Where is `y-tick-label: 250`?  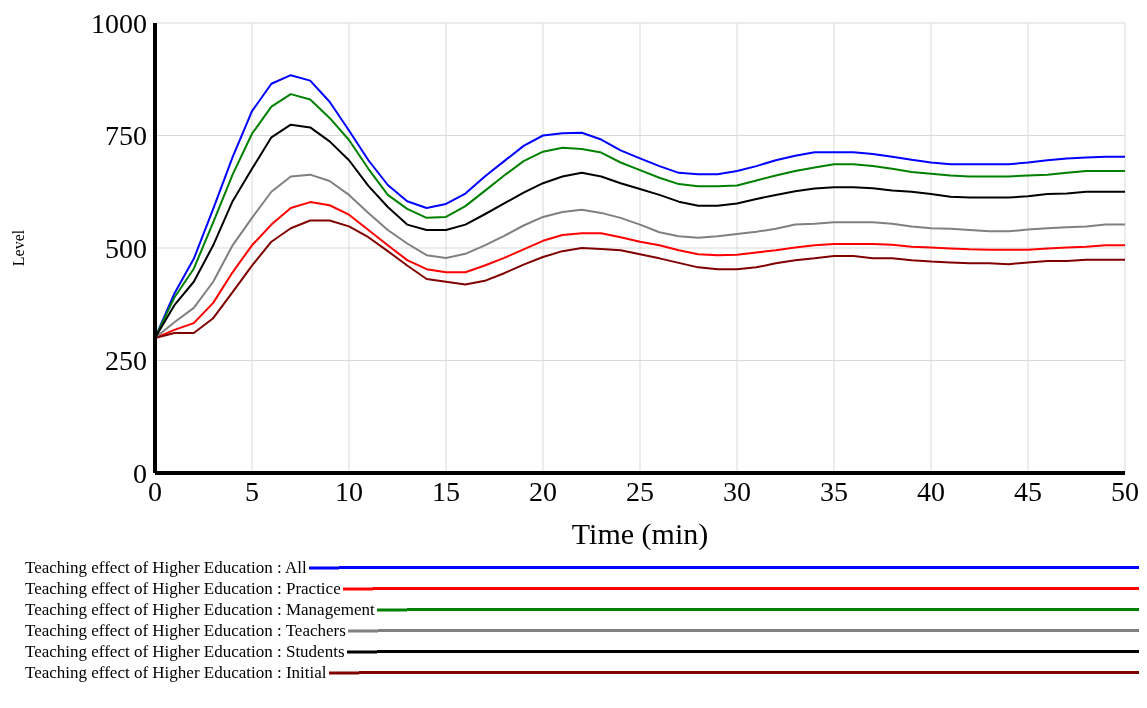
y-tick-label: 250 is located at coordinates (126, 361).